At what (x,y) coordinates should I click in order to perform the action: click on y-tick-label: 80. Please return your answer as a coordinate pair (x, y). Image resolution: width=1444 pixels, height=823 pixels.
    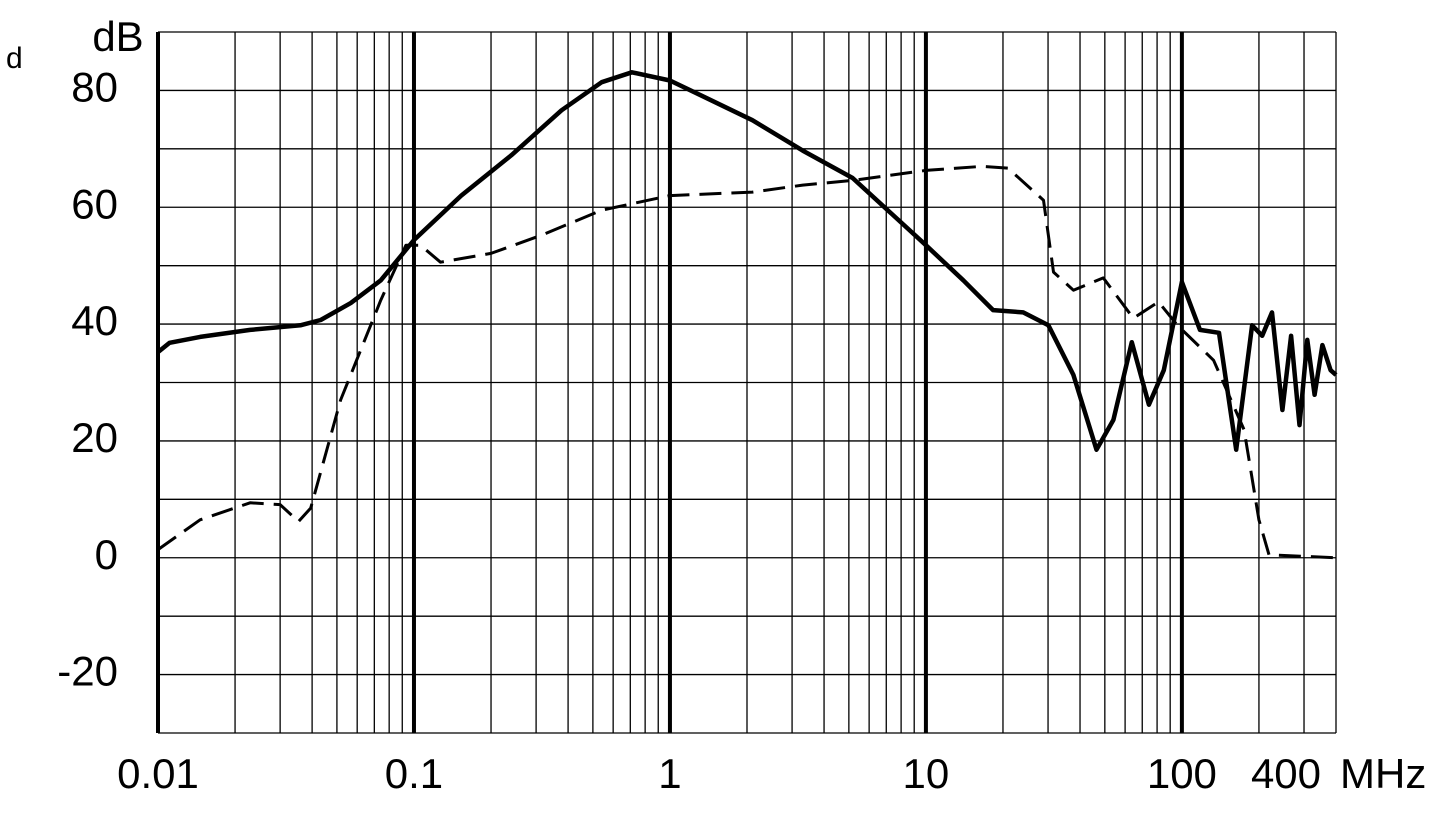
    Looking at the image, I should click on (94, 87).